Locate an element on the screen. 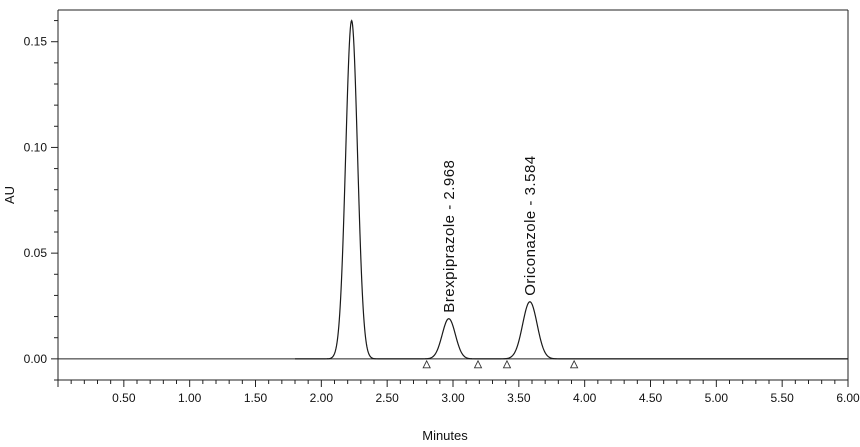 The image size is (860, 447). peak-labels: Brexpiprazole - 2.968 Oriconazole - 3.584 is located at coordinates (490, 233).